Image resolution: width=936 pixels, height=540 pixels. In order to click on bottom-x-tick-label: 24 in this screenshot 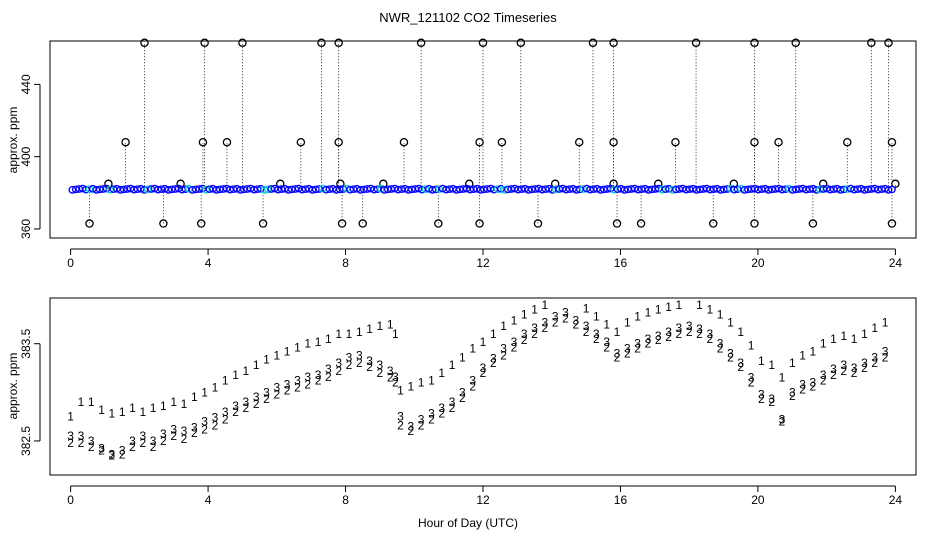, I will do `click(896, 500)`.